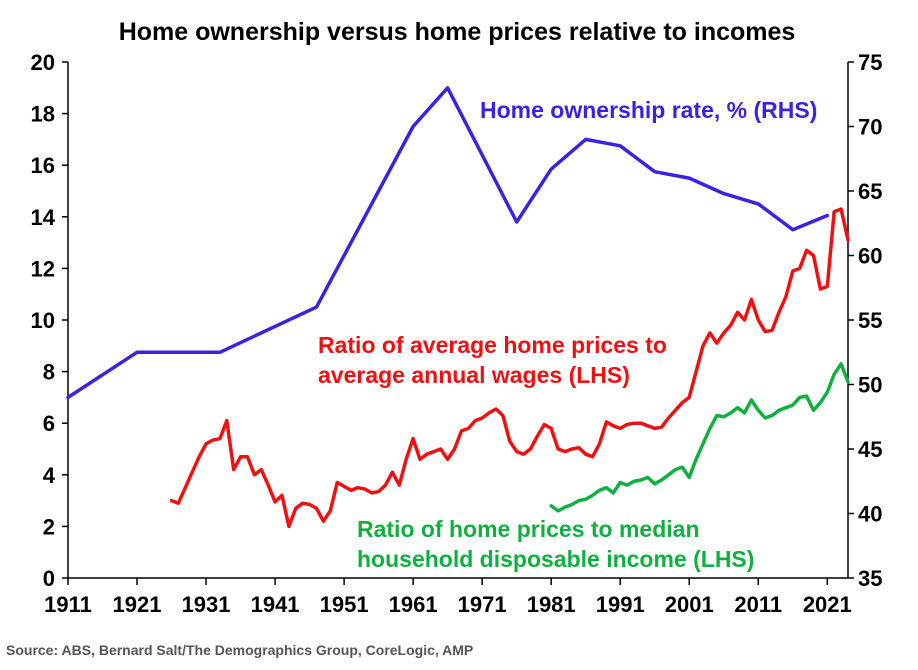 Image resolution: width=918 pixels, height=670 pixels. Describe the element at coordinates (870, 62) in the screenshot. I see `y-right-tick-label: 75` at that location.